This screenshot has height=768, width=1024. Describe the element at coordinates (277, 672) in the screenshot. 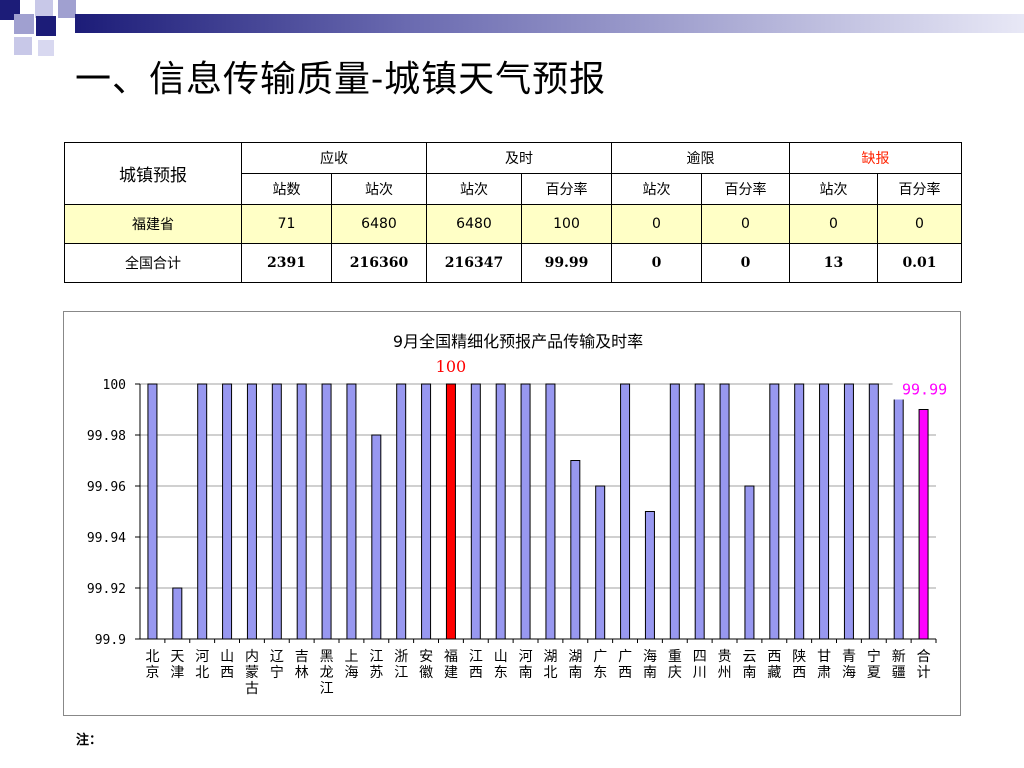

I see `x-tick-label: 宁` at that location.